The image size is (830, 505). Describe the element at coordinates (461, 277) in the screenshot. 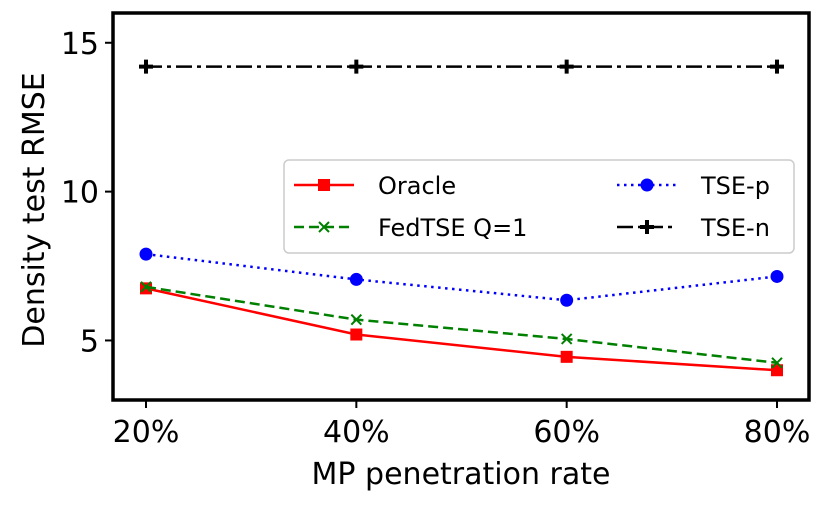

I see `series-line-tse-p` at that location.